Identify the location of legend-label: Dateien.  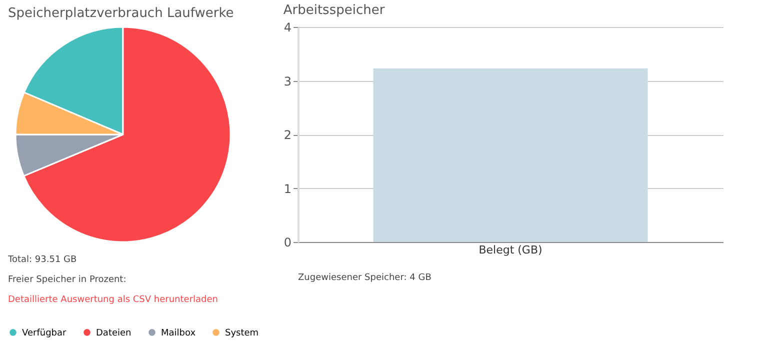
(114, 333).